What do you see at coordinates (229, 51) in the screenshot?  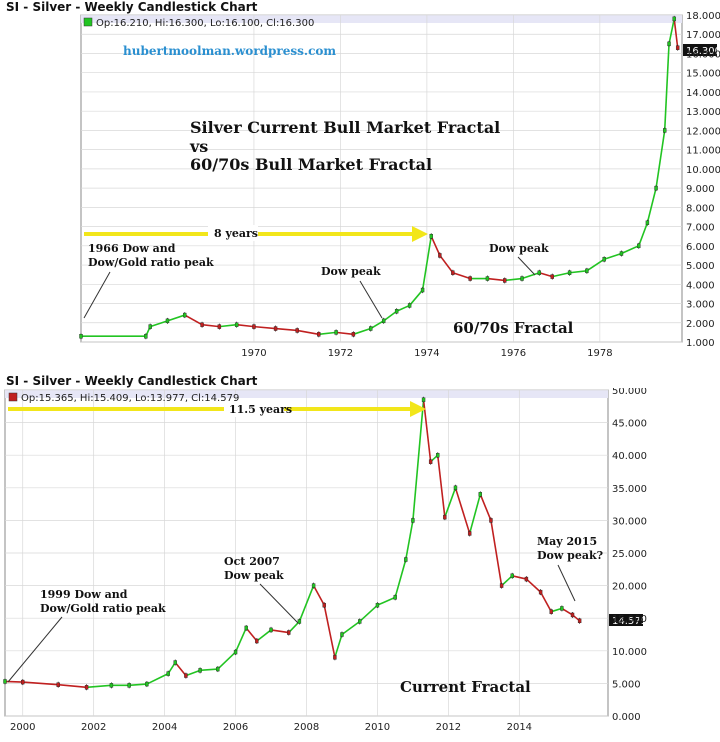 I see `watermark: hubertmoolman.wordpress.com` at bounding box center [229, 51].